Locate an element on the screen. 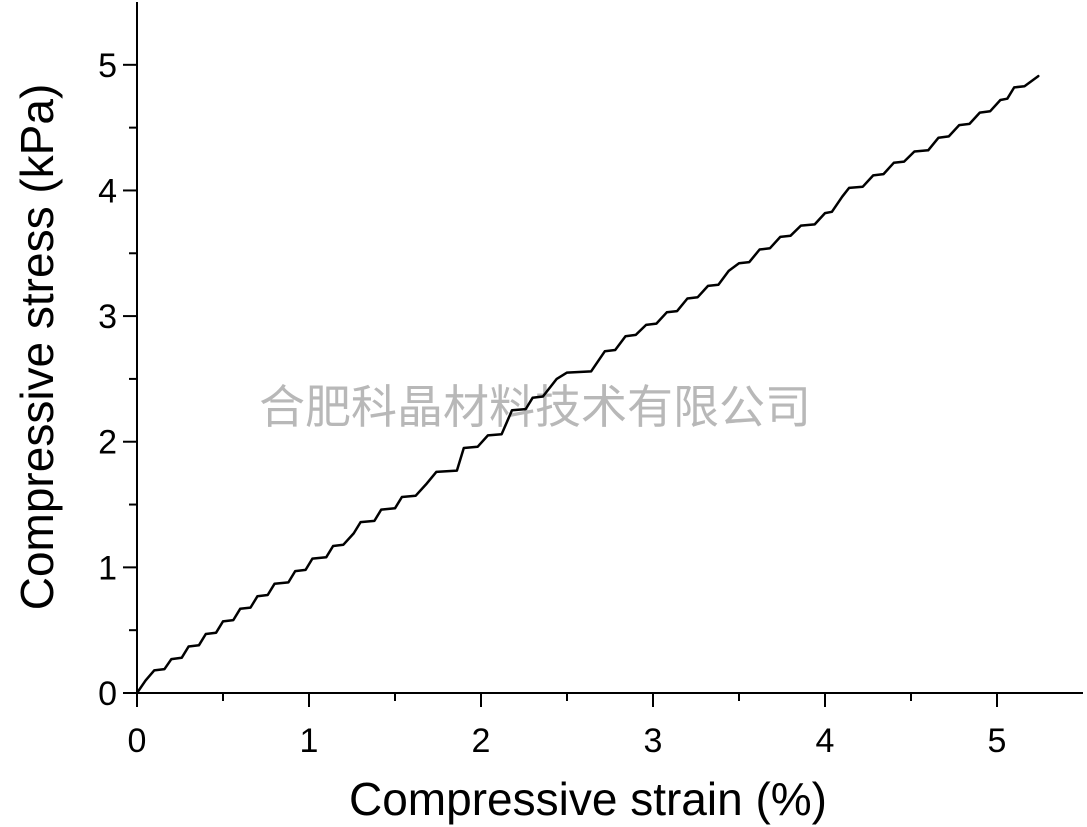 The image size is (1087, 827). x-tick-label: 3 is located at coordinates (653, 741).